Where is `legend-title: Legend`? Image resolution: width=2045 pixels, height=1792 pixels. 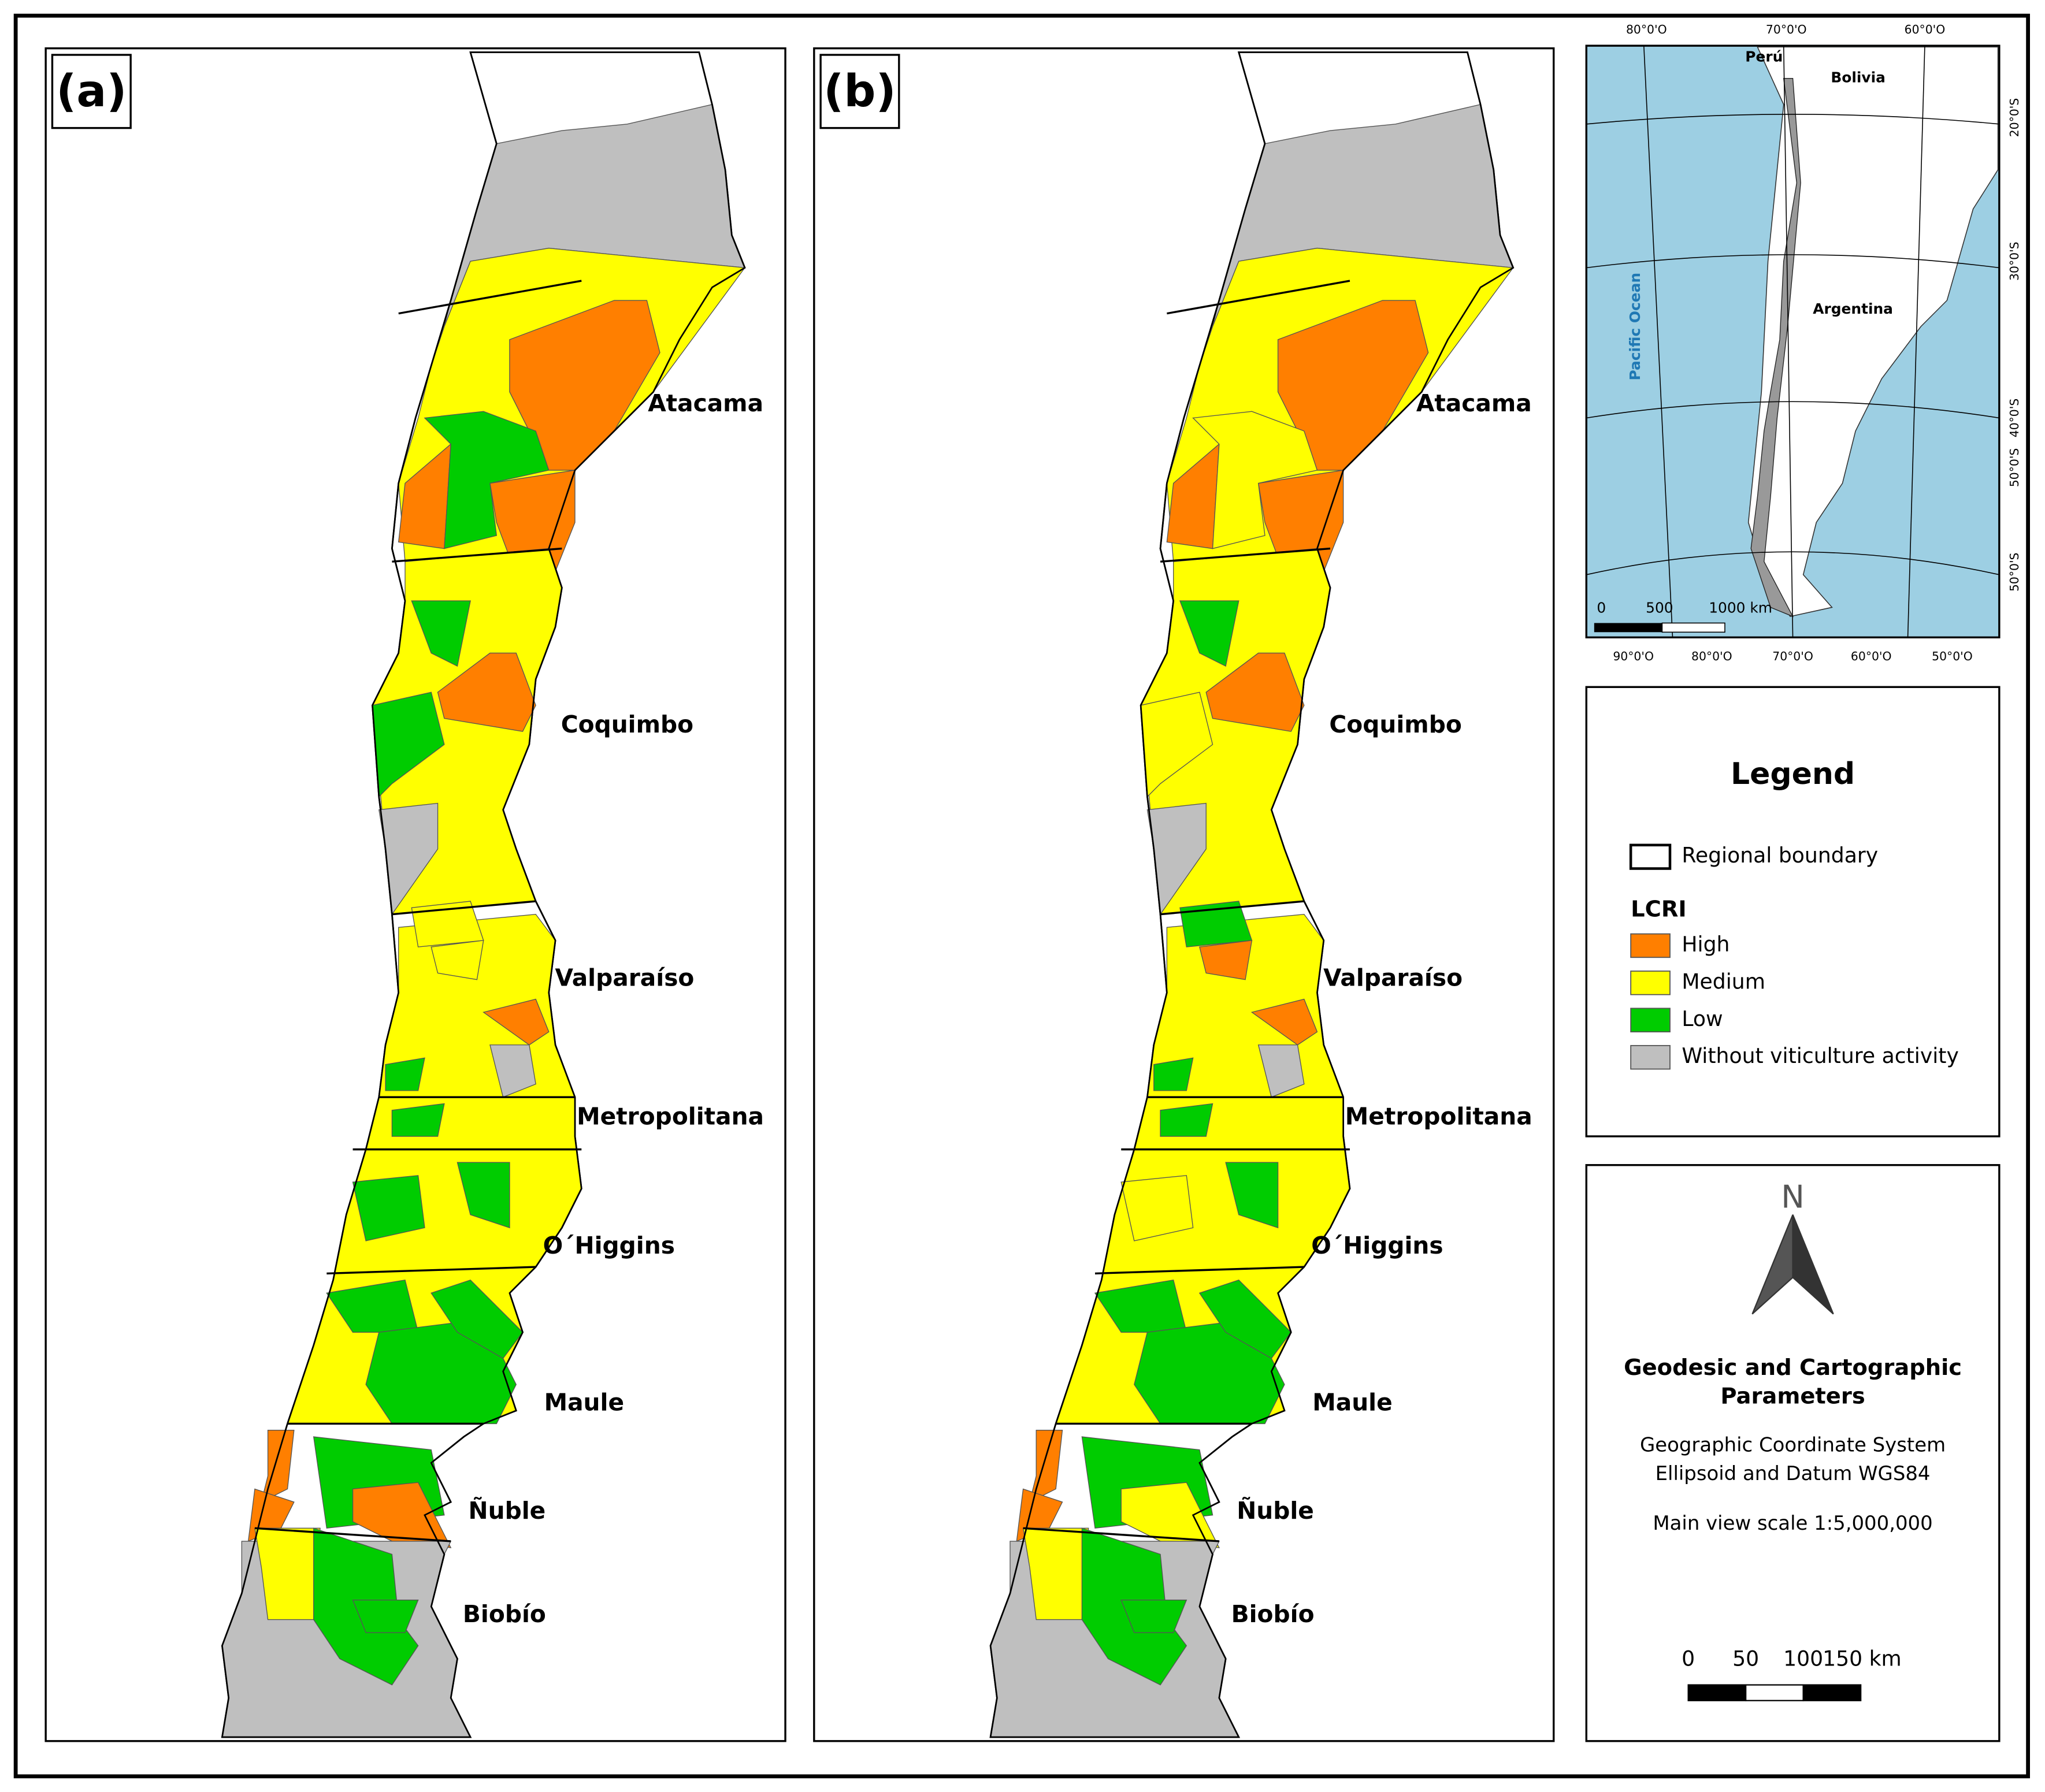 legend-title: Legend is located at coordinates (1793, 774).